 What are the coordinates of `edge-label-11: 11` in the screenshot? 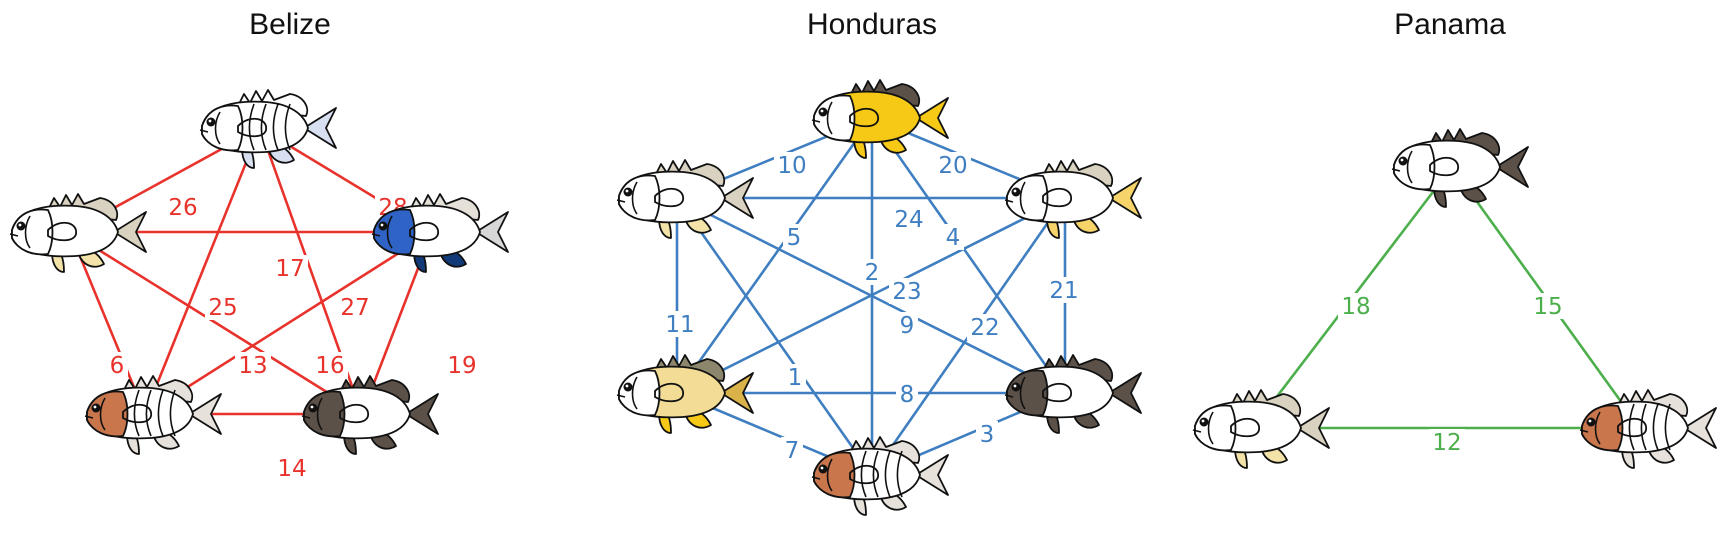 It's located at (679, 325).